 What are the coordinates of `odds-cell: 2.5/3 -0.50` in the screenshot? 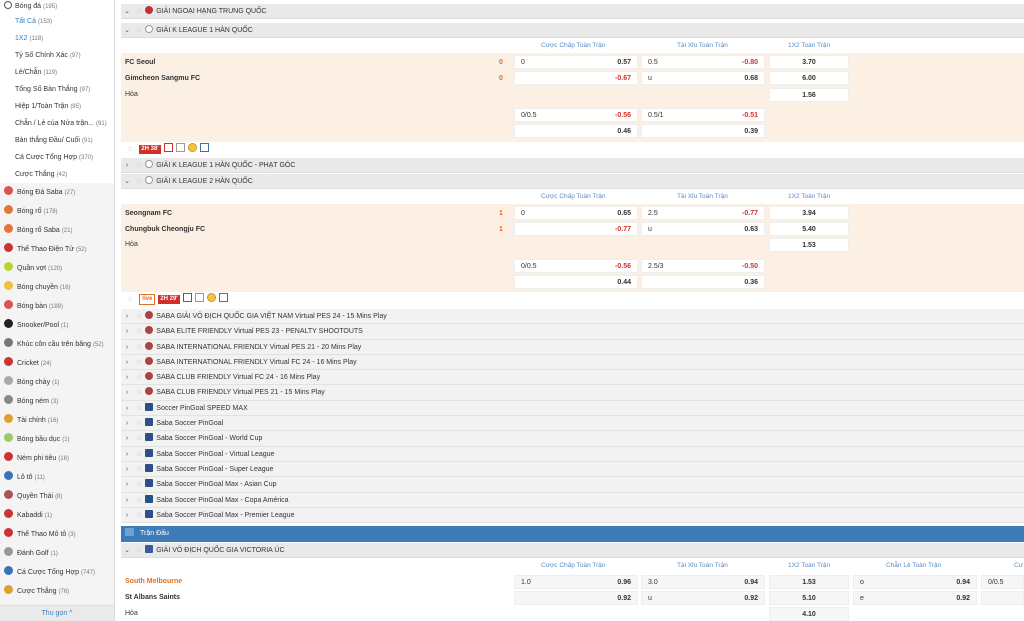 It's located at (703, 266).